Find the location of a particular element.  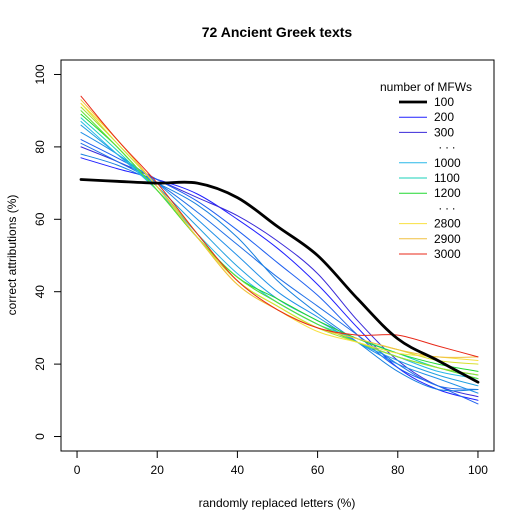

y-tick-label: 60 is located at coordinates (40, 219).